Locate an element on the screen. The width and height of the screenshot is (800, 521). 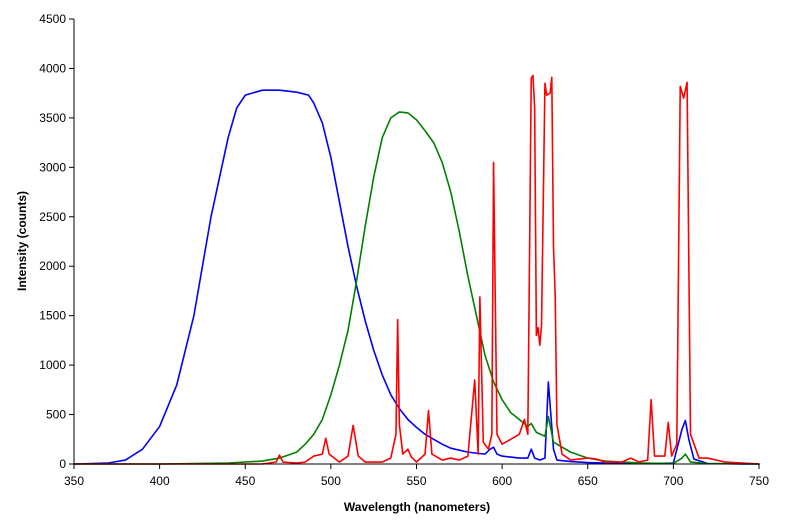
y-tick-label: 1500 is located at coordinates (52, 316).